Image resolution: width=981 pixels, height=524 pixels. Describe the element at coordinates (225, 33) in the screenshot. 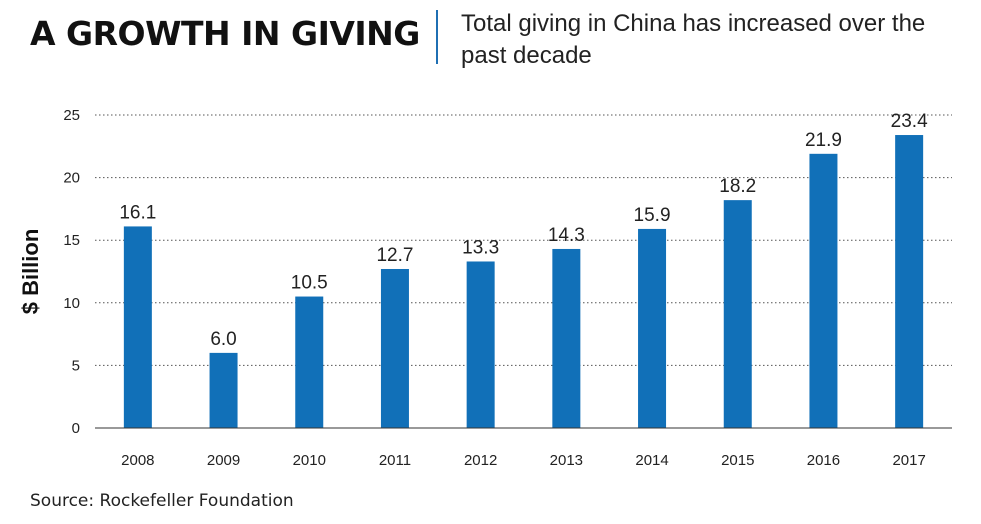

I see `chart-title: A GROWTH IN GIVING` at that location.